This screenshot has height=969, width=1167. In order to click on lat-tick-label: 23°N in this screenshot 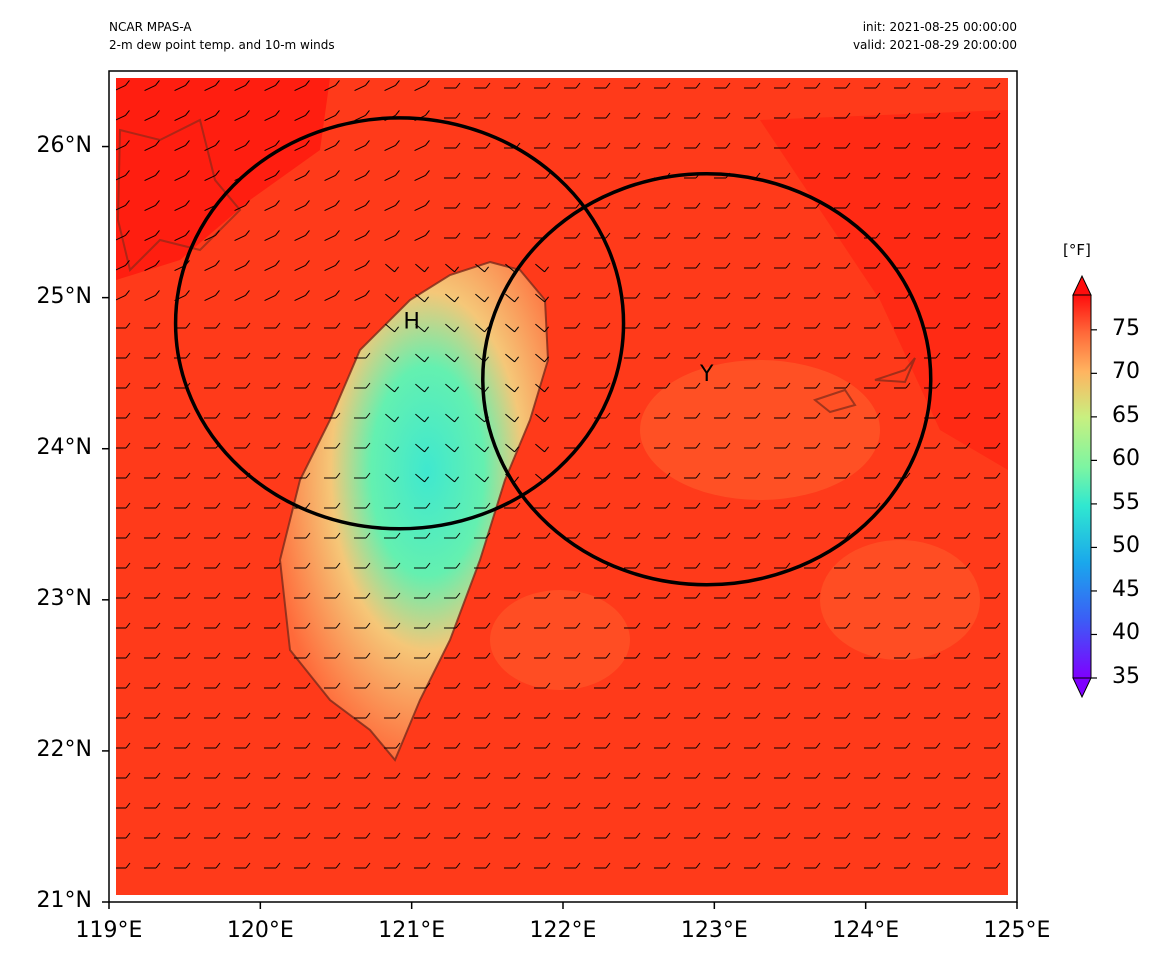, I will do `click(64, 598)`.